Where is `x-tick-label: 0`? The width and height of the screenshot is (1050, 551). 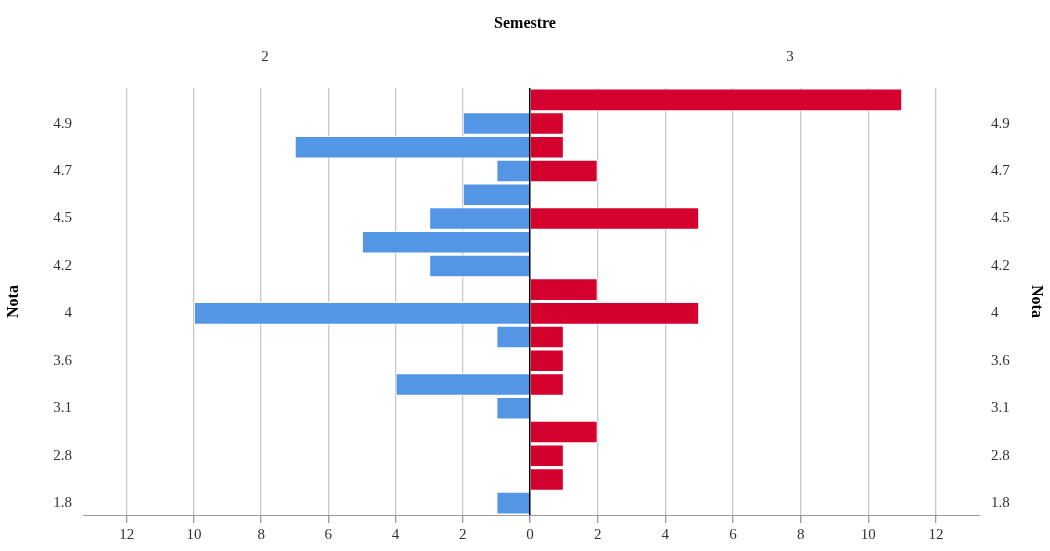 x-tick-label: 0 is located at coordinates (530, 533).